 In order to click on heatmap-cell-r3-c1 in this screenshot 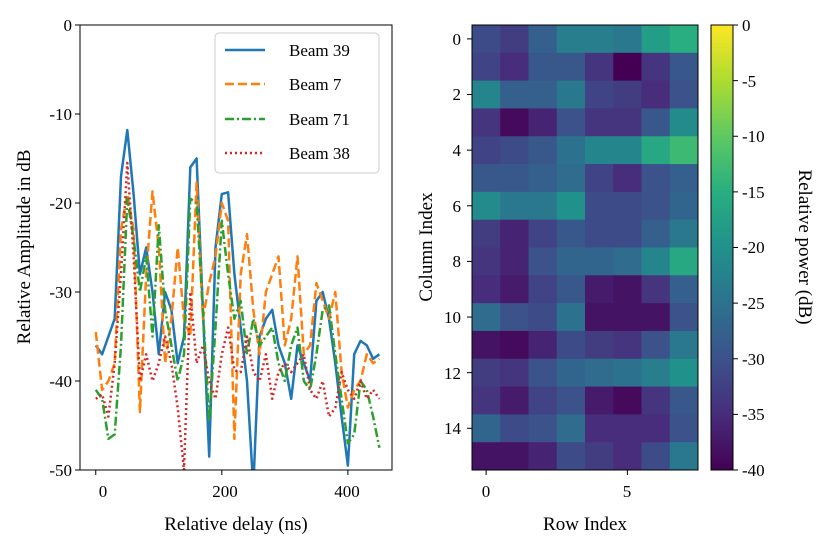, I will do `click(514, 122)`.